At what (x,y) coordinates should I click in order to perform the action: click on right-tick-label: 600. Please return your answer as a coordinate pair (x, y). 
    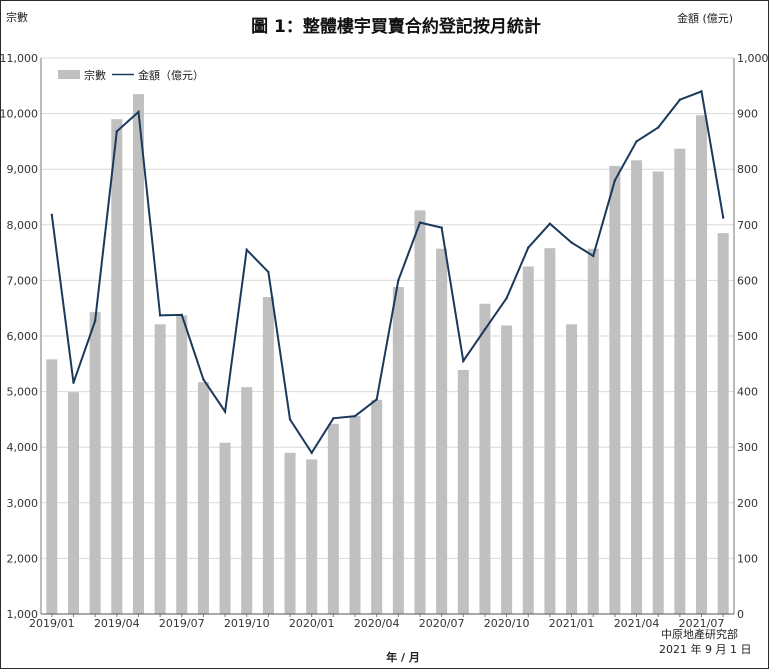
    Looking at the image, I should click on (747, 280).